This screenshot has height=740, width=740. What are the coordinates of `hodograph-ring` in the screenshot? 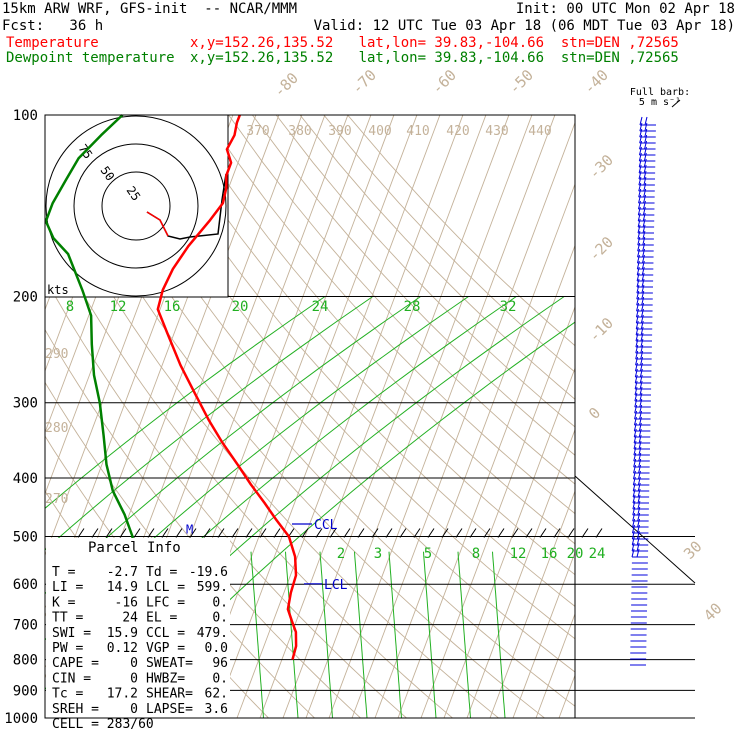 It's located at (136, 206).